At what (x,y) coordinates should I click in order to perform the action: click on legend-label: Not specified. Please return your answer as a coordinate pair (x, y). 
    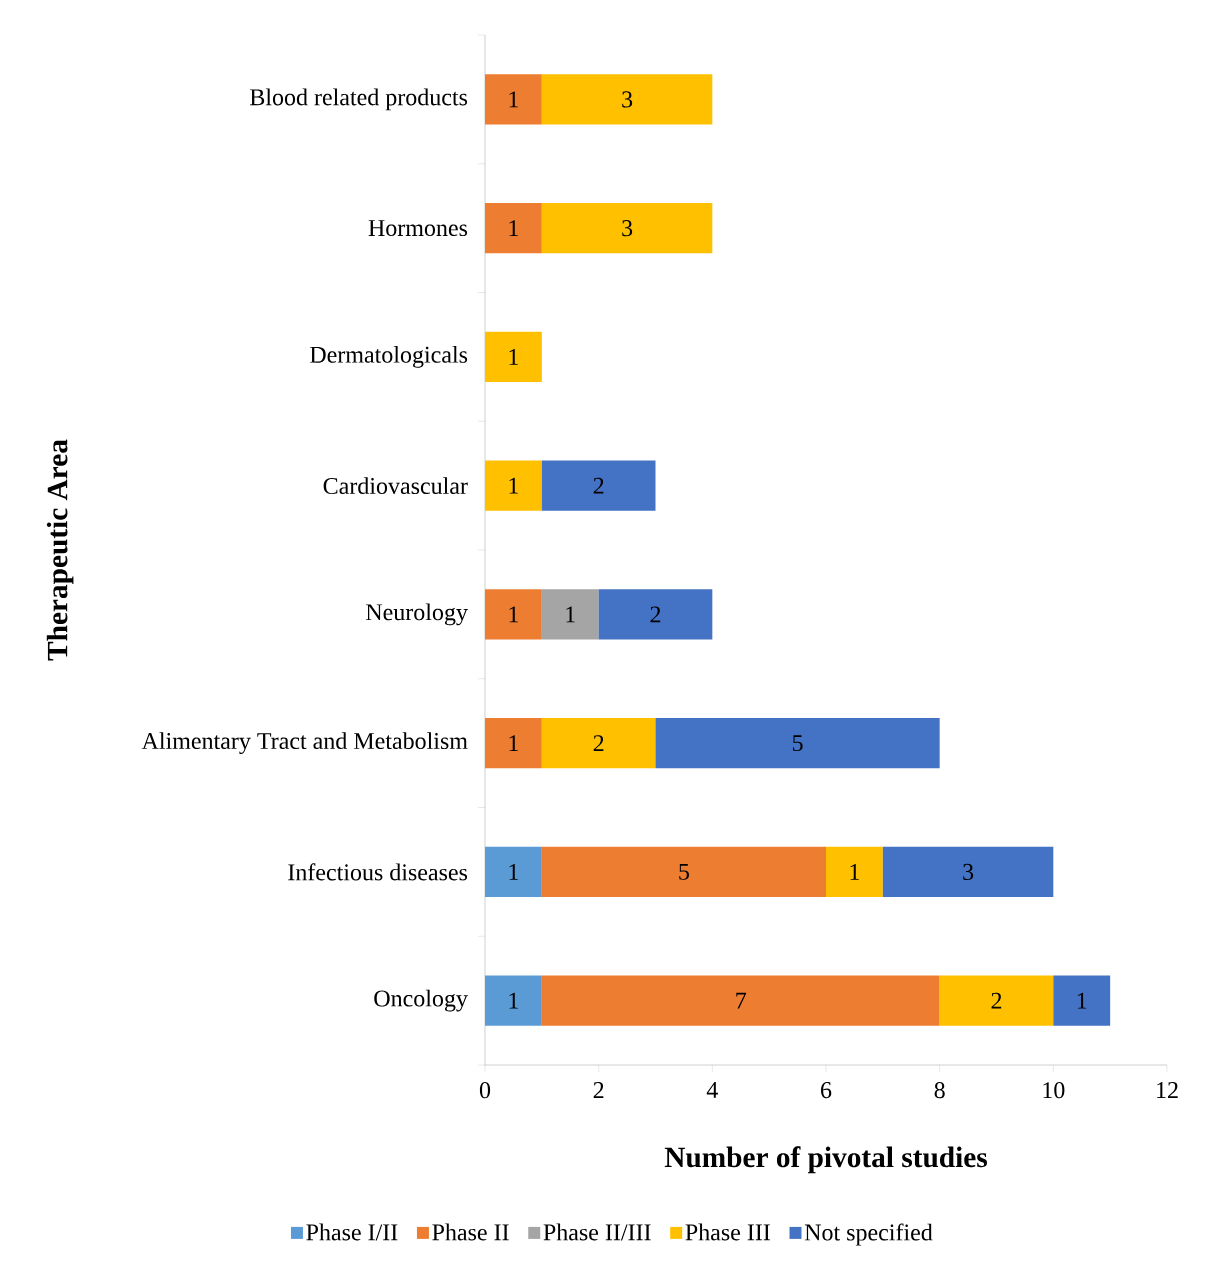
    Looking at the image, I should click on (868, 1234).